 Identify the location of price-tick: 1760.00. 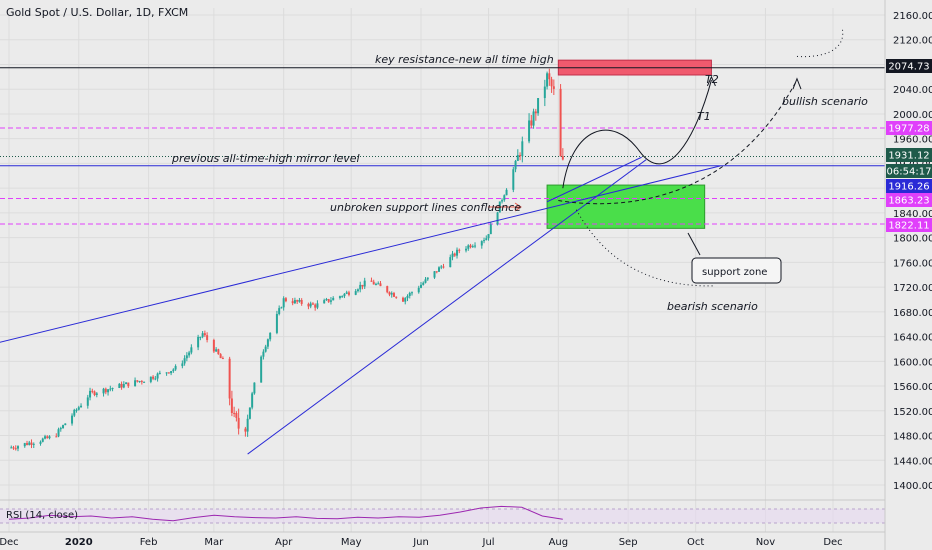
(912, 263).